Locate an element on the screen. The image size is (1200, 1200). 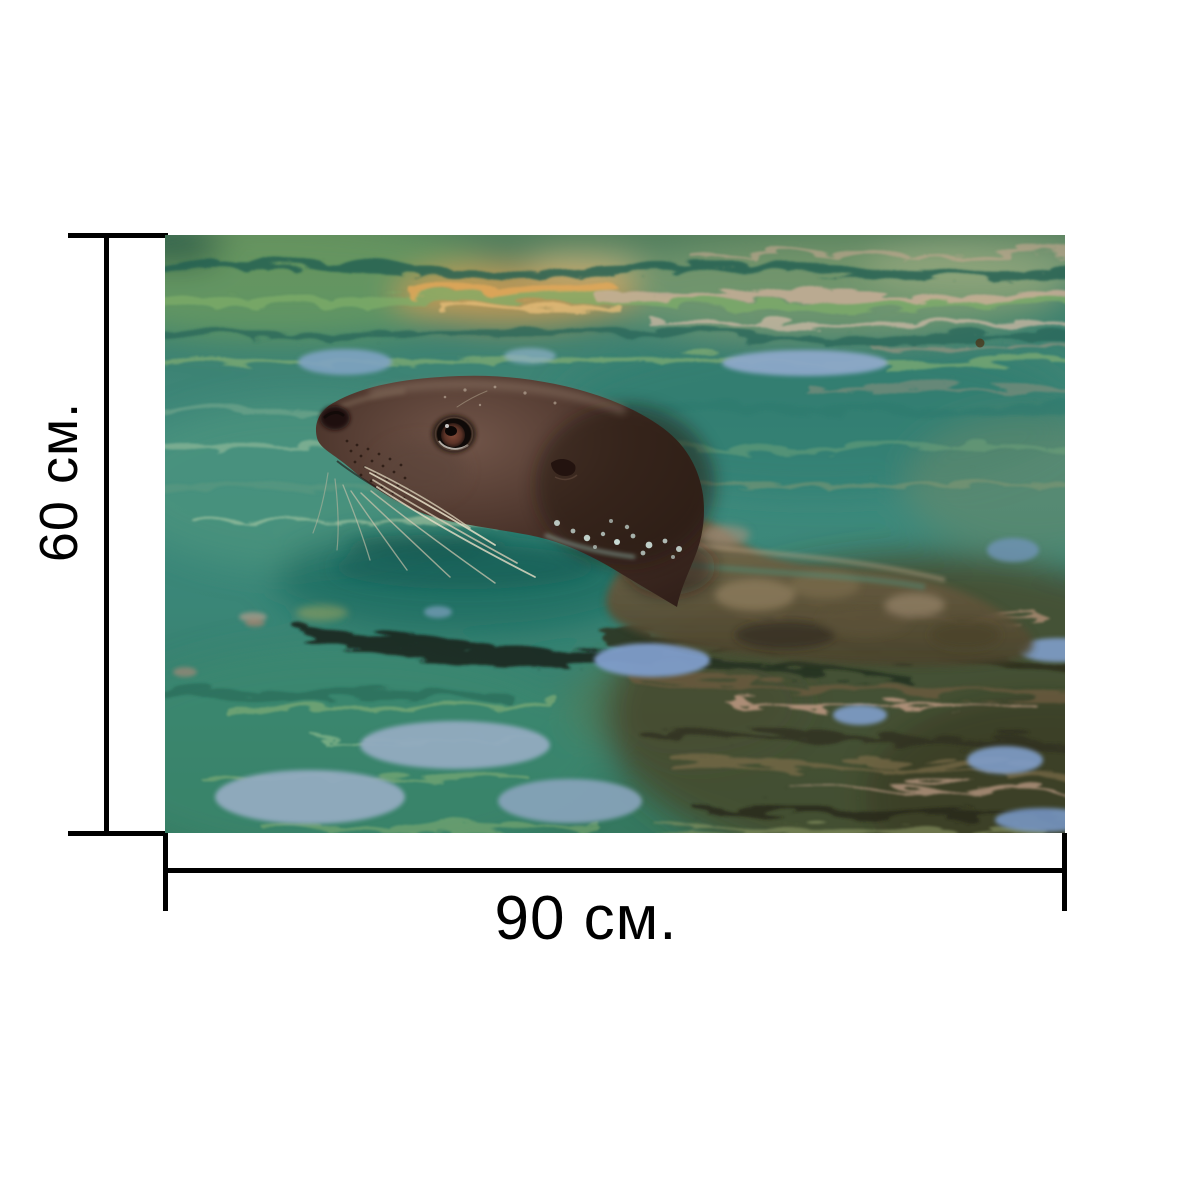
head-glints is located at coordinates (500, 396).